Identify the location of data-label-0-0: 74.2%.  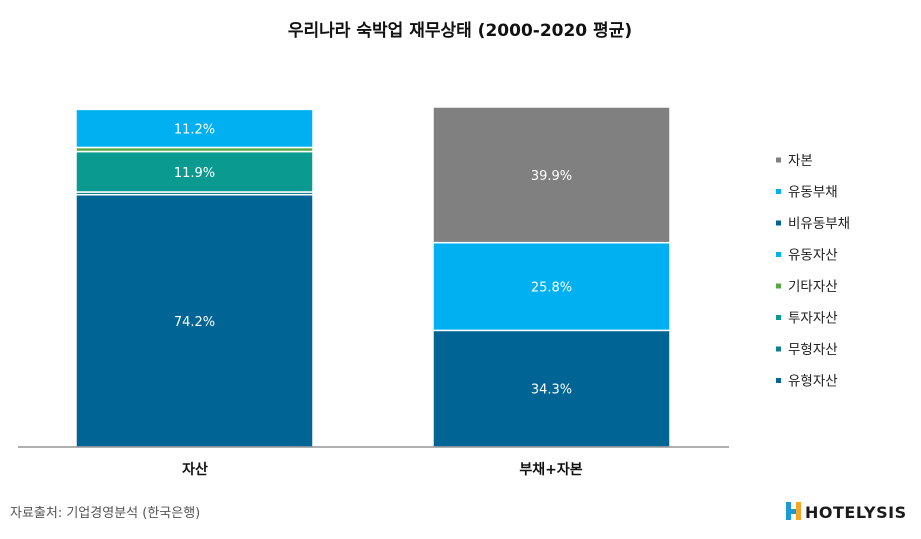
(194, 322).